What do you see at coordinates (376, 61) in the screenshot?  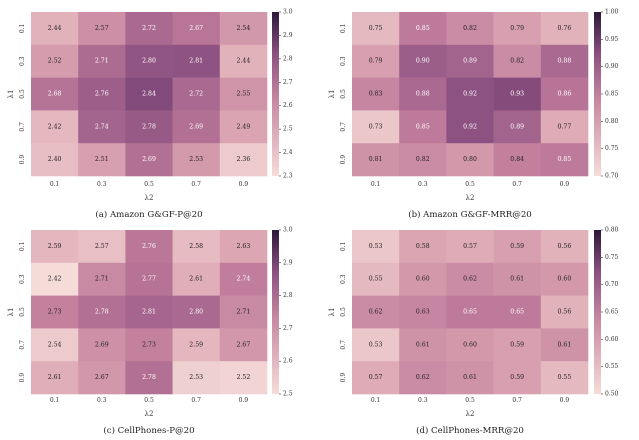 I see `cell-value-label: 0.79` at bounding box center [376, 61].